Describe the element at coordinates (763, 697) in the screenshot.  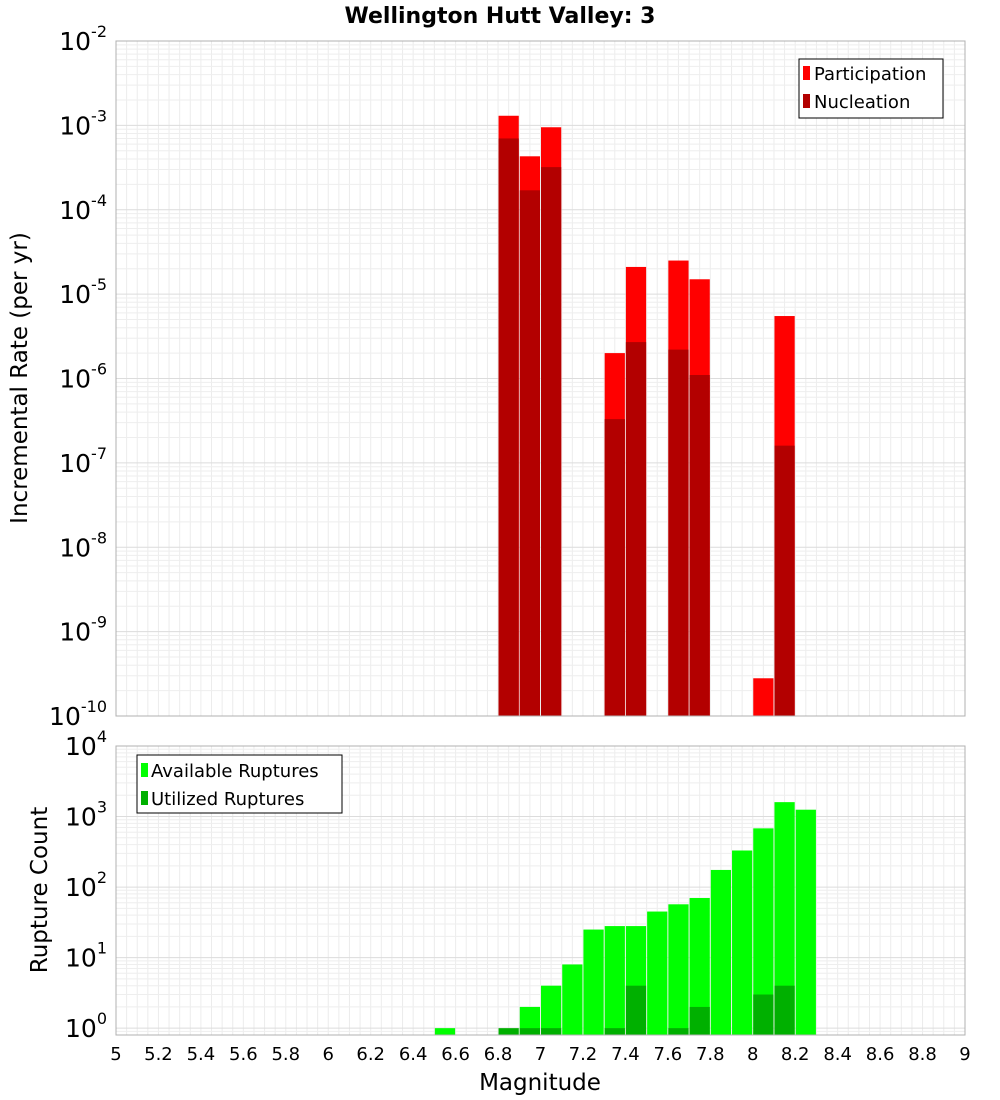
I see `rate-bar-participation` at that location.